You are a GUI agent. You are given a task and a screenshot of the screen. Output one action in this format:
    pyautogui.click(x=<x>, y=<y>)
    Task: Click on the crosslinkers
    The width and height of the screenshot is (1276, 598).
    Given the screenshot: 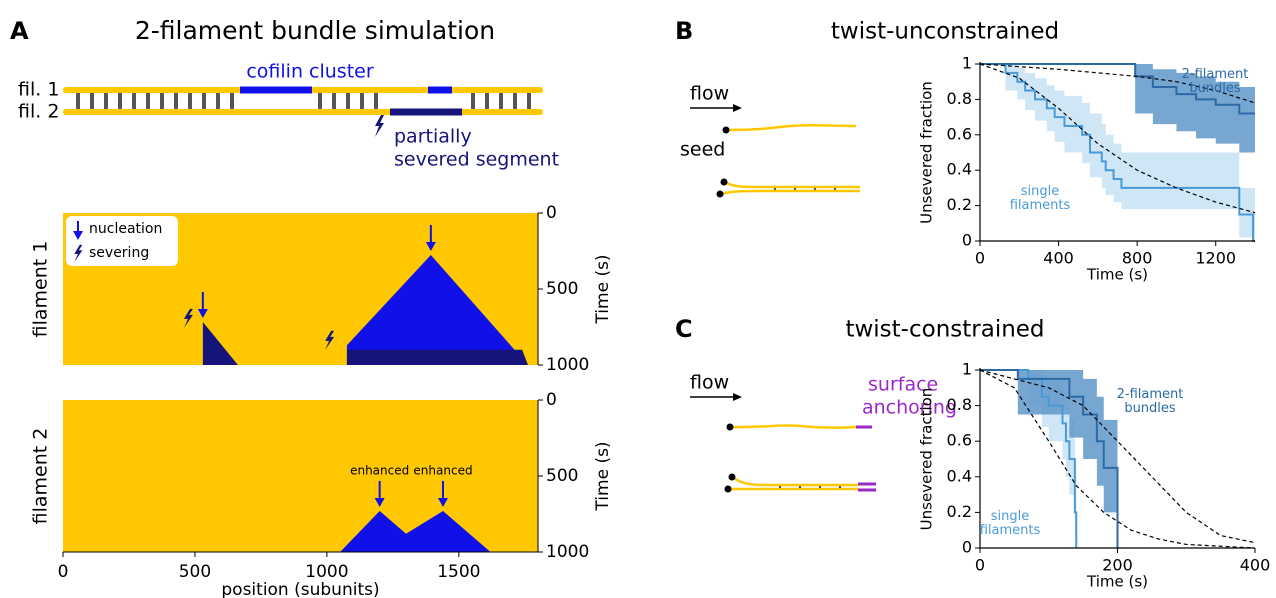 What is the action you would take?
    pyautogui.click(x=303, y=101)
    